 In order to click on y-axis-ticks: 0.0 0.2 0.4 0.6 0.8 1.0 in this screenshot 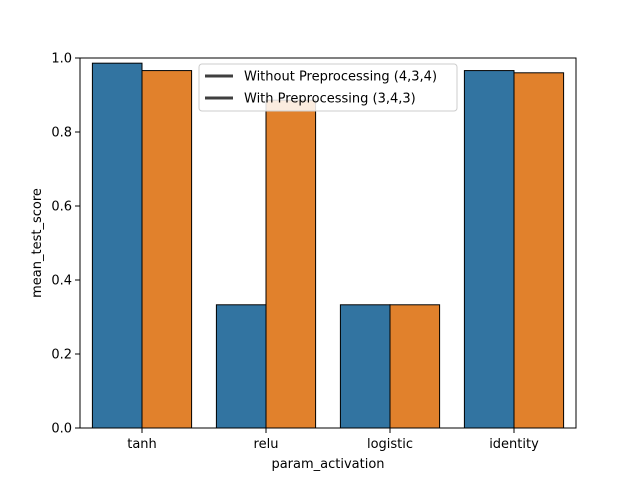, I will do `click(65, 244)`.